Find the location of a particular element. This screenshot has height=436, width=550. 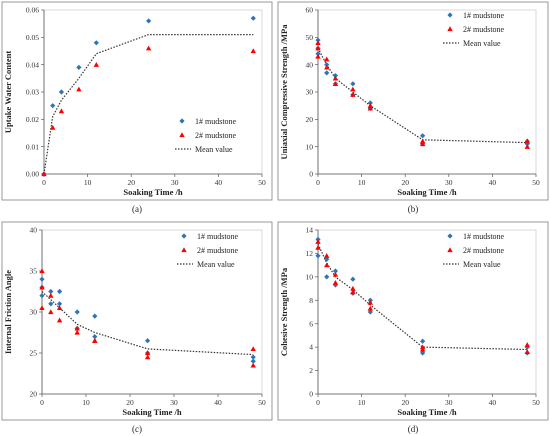

y-tick-label: 14 is located at coordinates (310, 230).